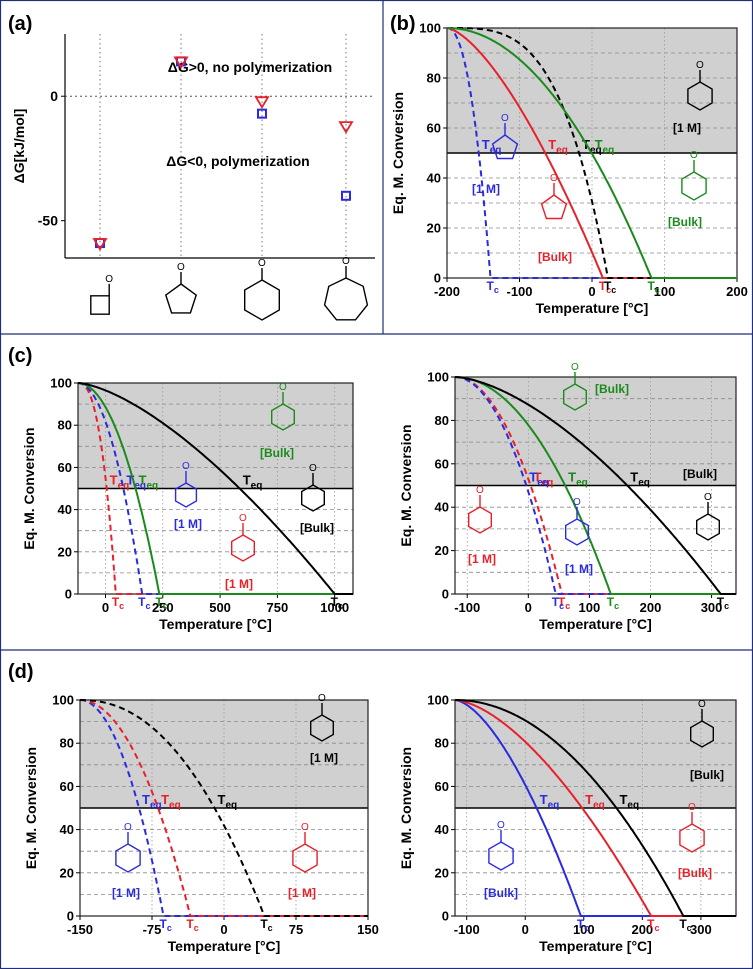 This screenshot has height=969, width=753. Describe the element at coordinates (128, 858) in the screenshot. I see `methyl-tmc-ring-blue` at that location.